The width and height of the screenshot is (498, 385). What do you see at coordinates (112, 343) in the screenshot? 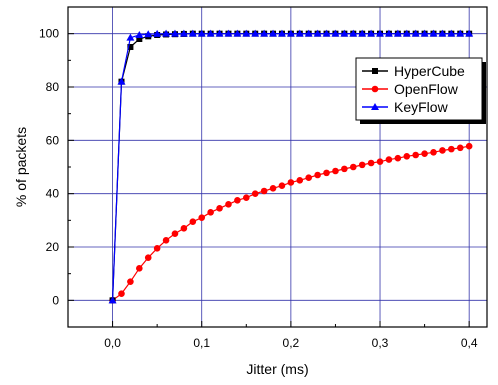
I see `x-tick-label: 0,0` at bounding box center [112, 343].